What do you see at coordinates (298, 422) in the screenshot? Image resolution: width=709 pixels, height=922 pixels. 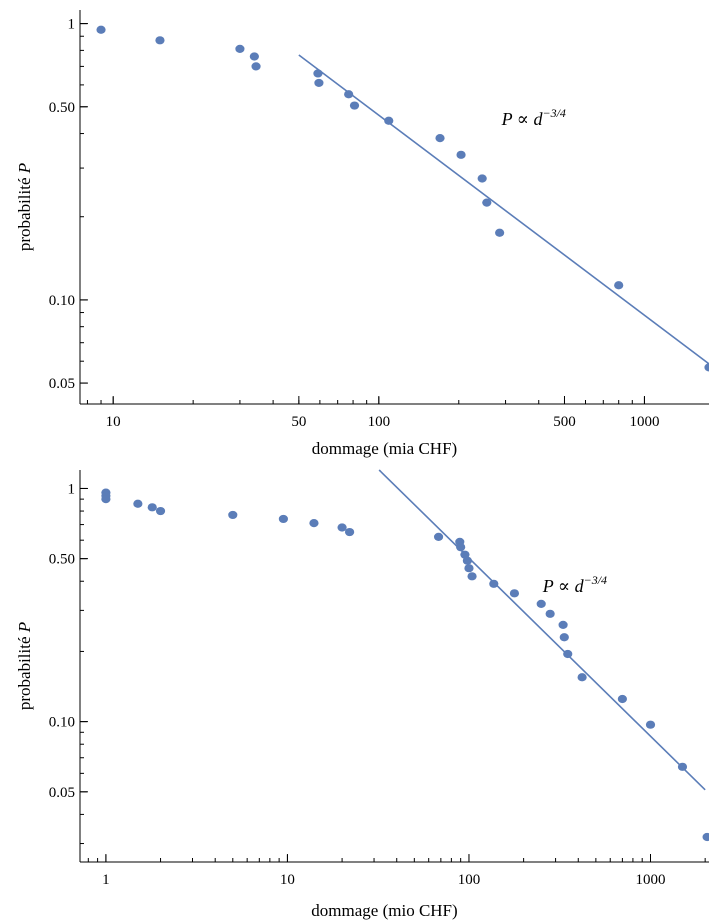 I see `x-tick-label: 50` at bounding box center [298, 422].